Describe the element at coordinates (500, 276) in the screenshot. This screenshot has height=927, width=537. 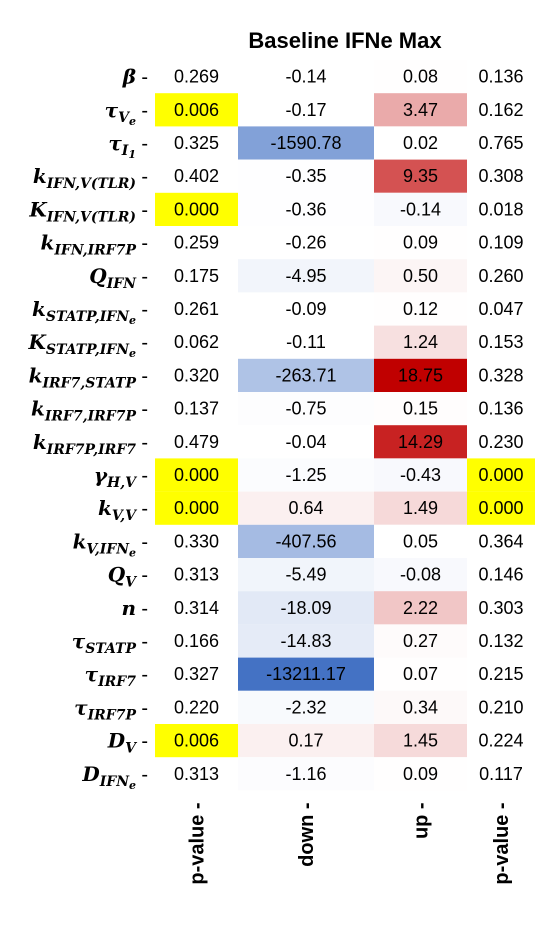
I see `cell-value: 0.260` at that location.